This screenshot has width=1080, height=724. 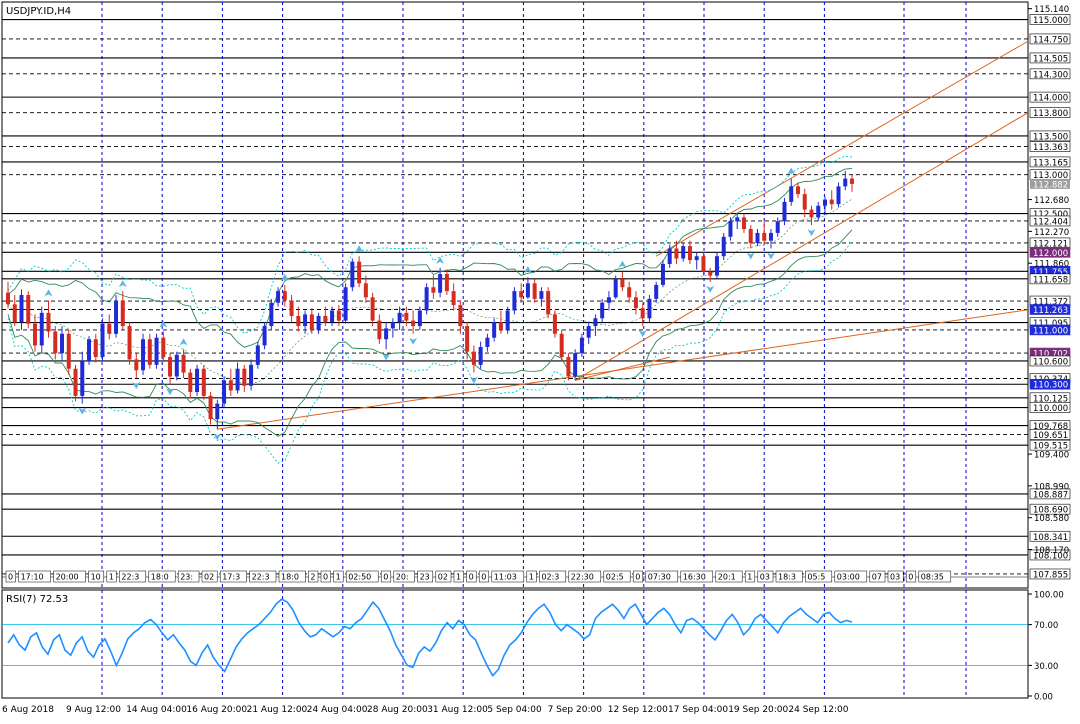 I want to click on price-axis-tick-label: 115.140, so click(x=1051, y=10).